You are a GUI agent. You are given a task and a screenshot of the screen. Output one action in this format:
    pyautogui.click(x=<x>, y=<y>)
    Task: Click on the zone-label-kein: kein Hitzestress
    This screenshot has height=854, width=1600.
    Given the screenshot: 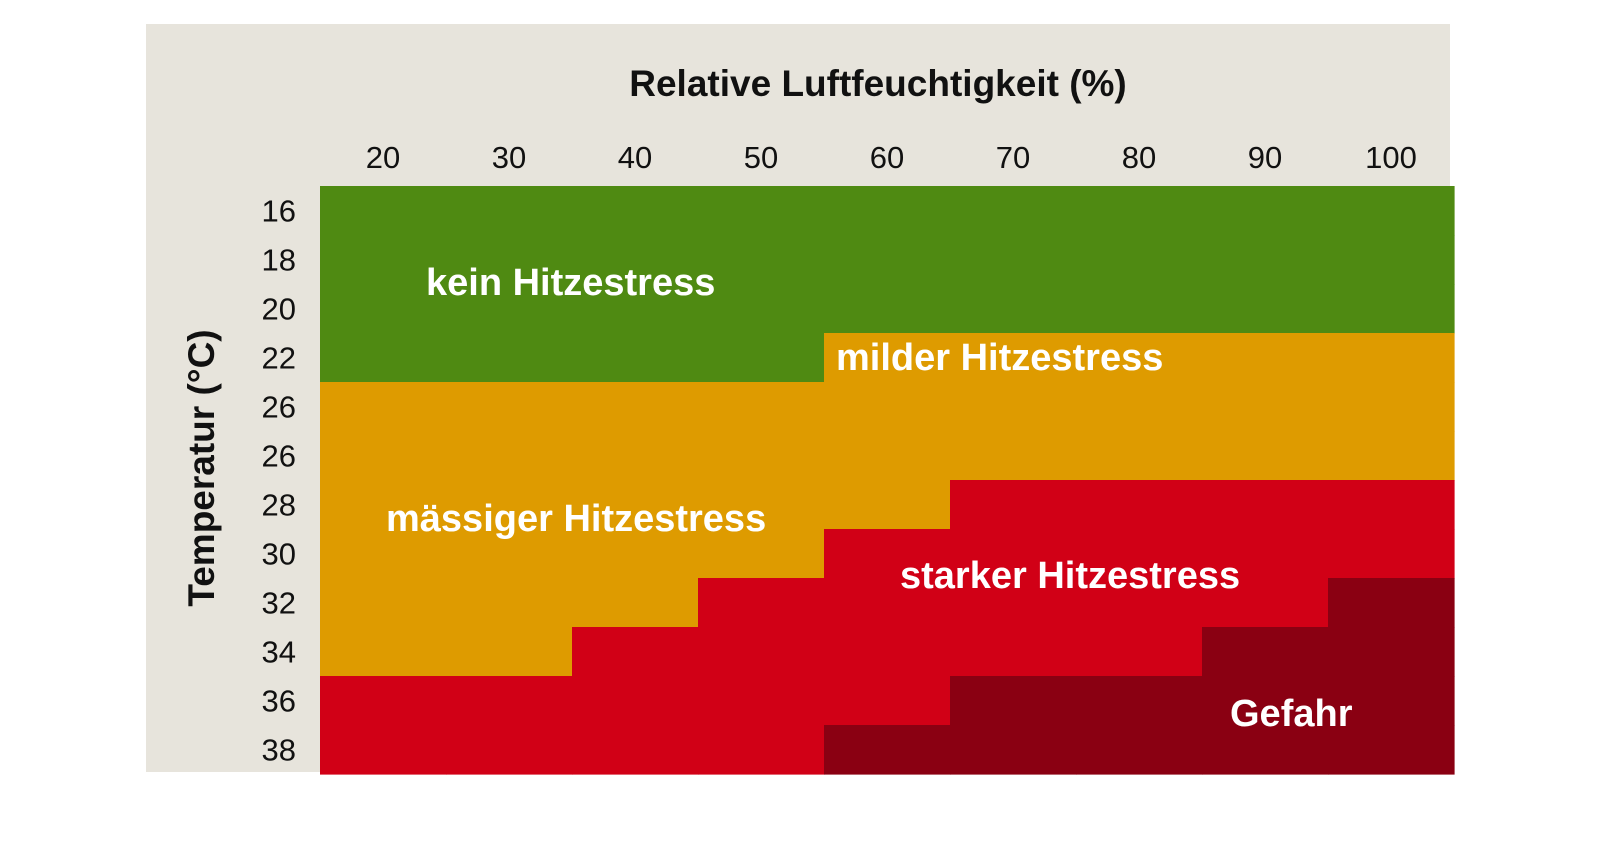 What is the action you would take?
    pyautogui.click(x=570, y=283)
    